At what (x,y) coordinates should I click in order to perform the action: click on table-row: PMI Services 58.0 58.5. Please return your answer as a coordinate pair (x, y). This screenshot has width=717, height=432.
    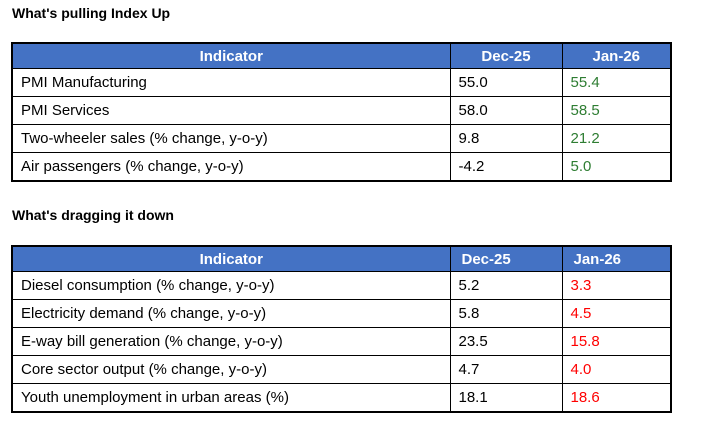
    Looking at the image, I should click on (341, 110).